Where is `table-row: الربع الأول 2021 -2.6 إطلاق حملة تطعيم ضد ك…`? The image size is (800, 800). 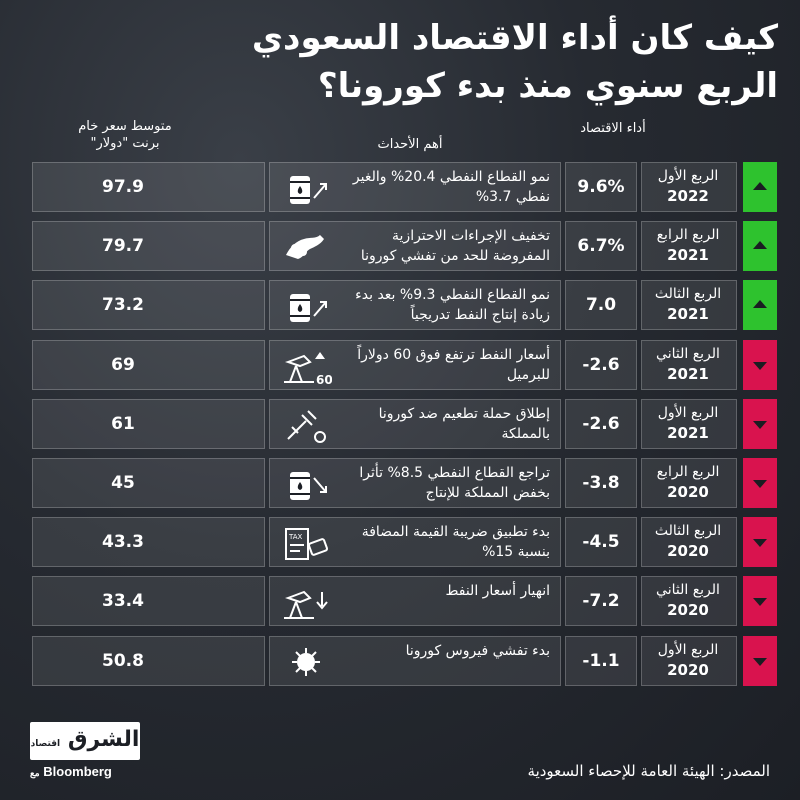
table-row: الربع الأول 2021 -2.6 إطلاق حملة تطعيم ضد ك… is located at coordinates (404, 423).